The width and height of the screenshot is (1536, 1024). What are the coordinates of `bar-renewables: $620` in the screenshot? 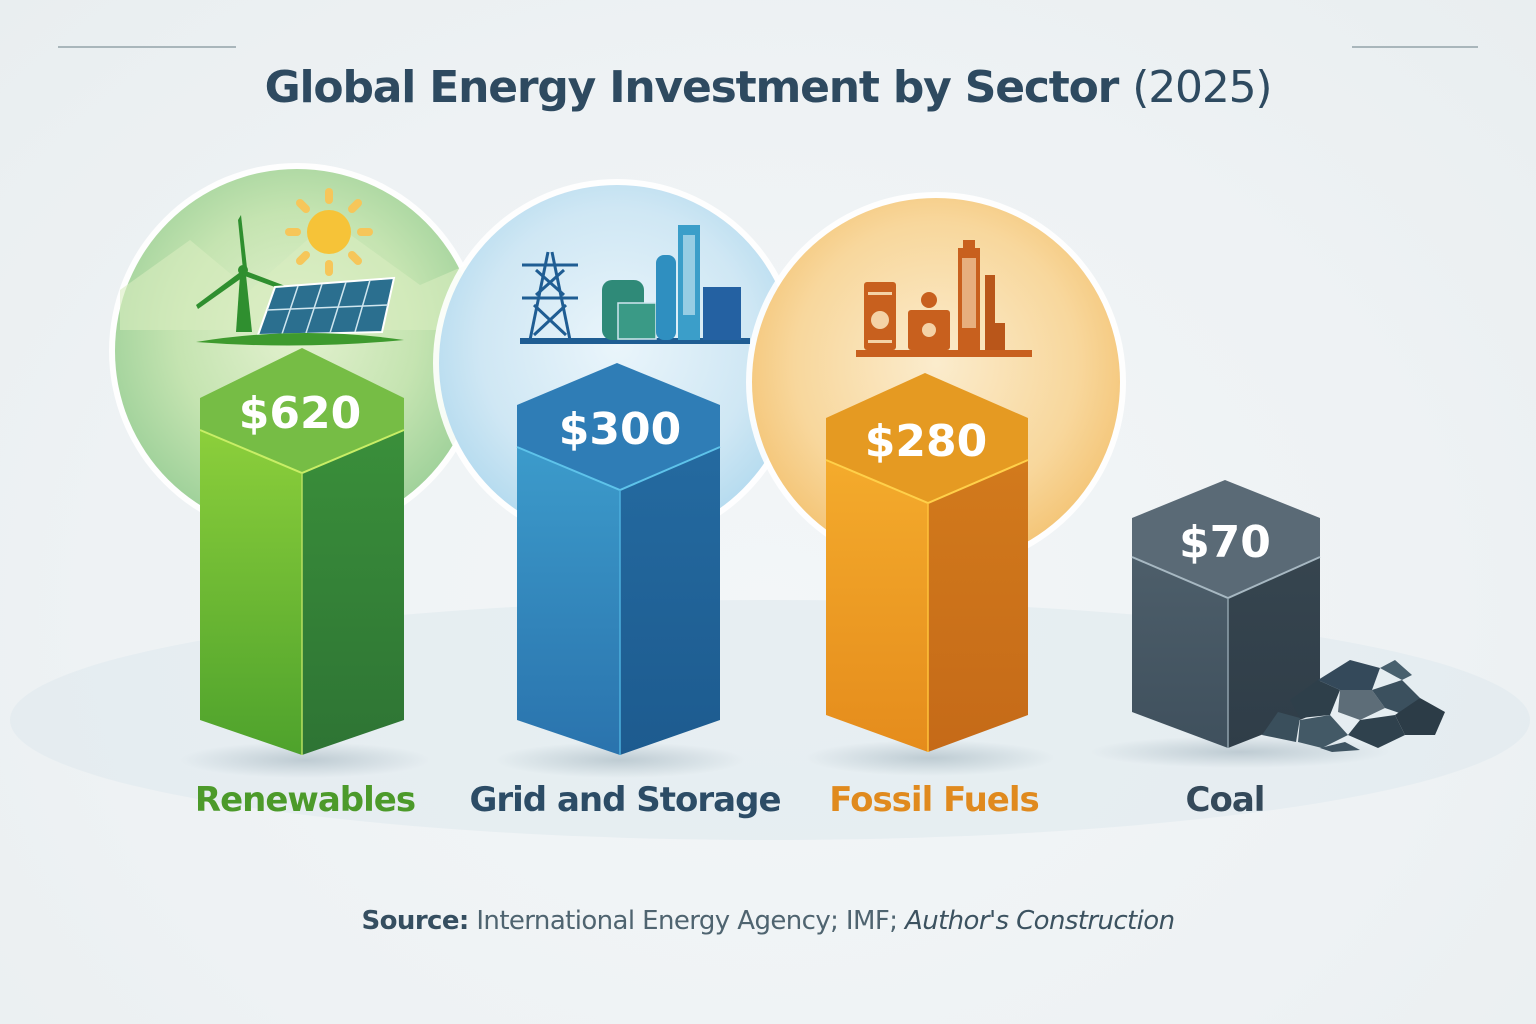 It's located at (302, 551).